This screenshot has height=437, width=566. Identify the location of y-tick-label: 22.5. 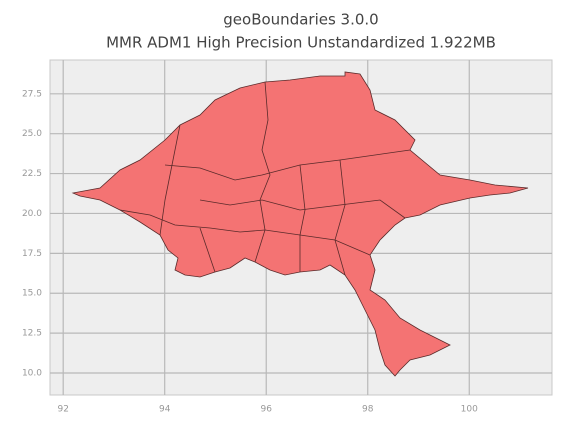
(32, 174).